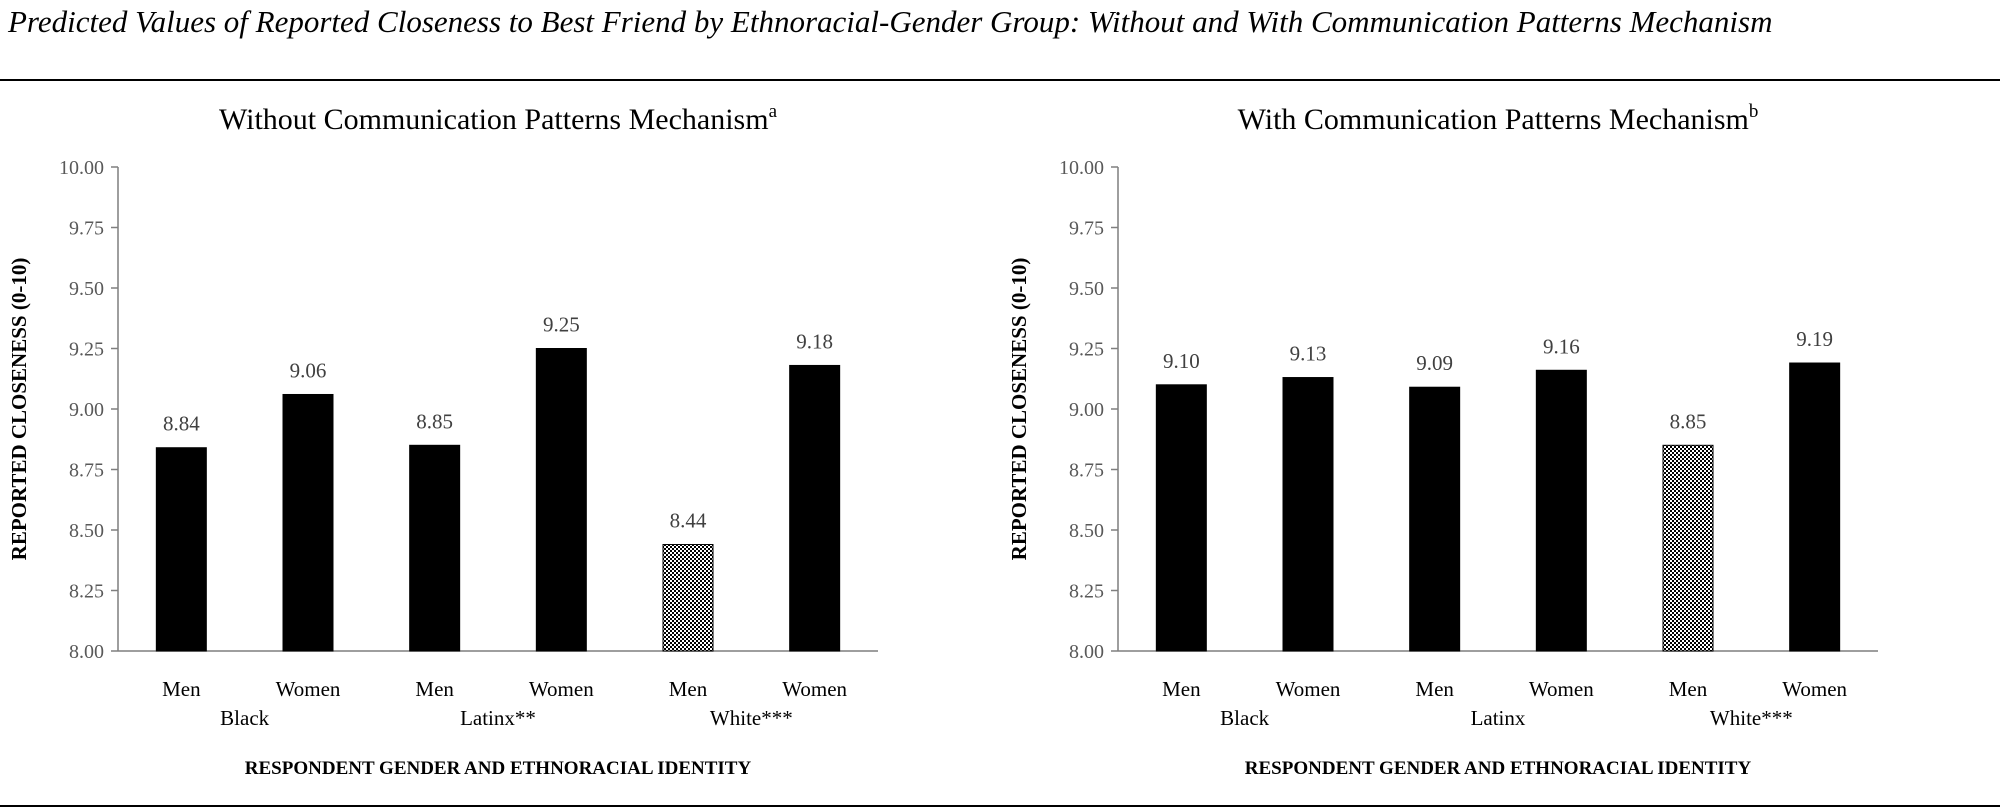 Image resolution: width=2000 pixels, height=809 pixels. What do you see at coordinates (1000, 806) in the screenshot?
I see `bottom-rule` at bounding box center [1000, 806].